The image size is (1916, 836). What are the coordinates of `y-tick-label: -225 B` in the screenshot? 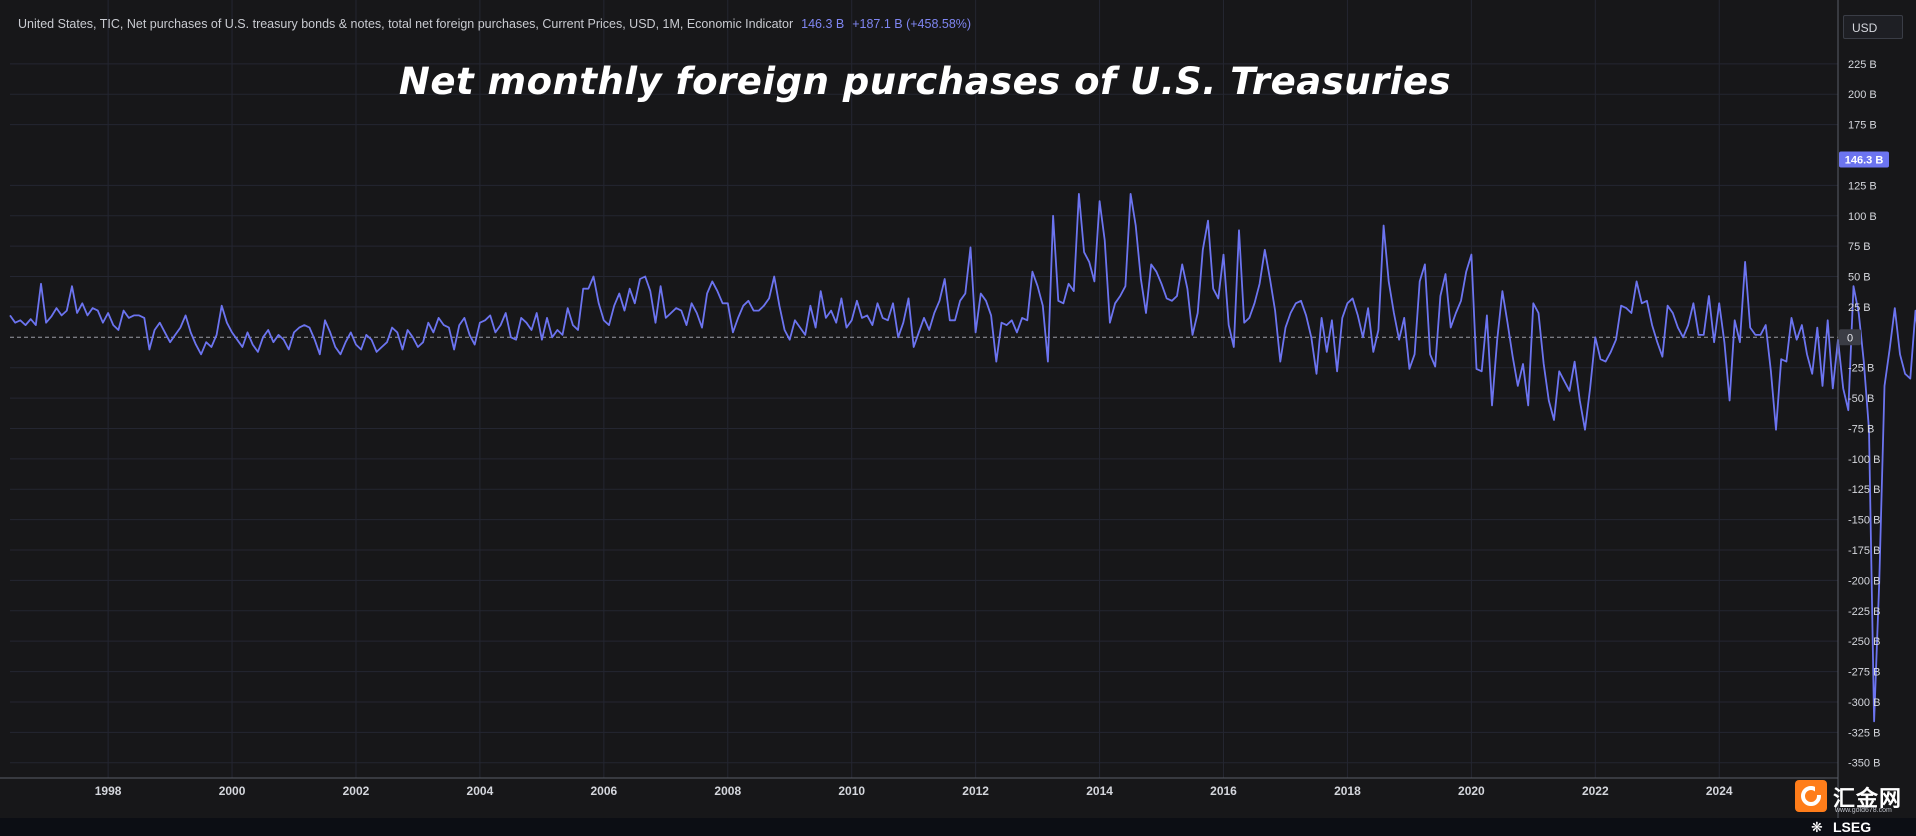 It's located at (1864, 612).